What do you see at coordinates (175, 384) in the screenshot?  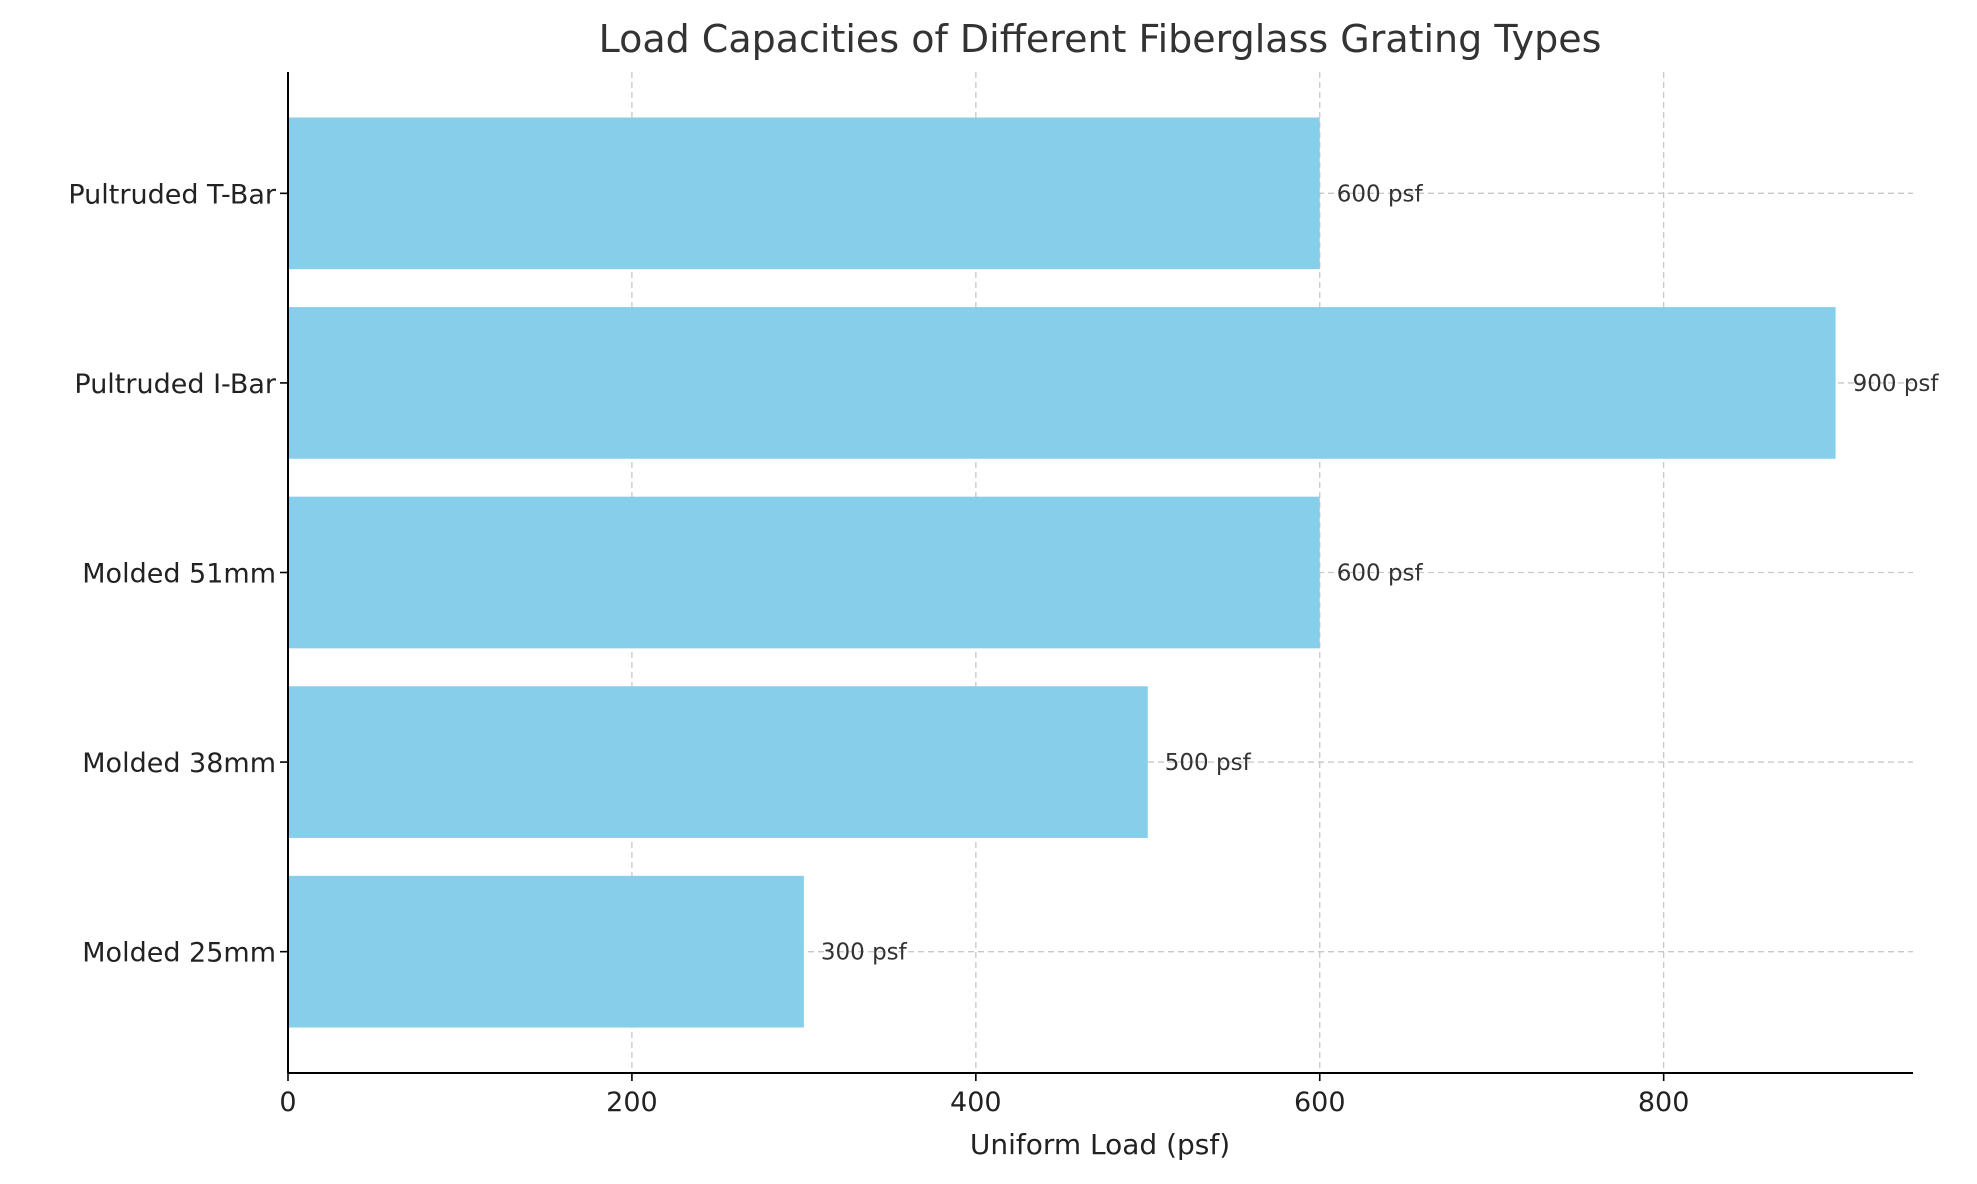 I see `y-tick-label: Pultruded I-Bar` at bounding box center [175, 384].